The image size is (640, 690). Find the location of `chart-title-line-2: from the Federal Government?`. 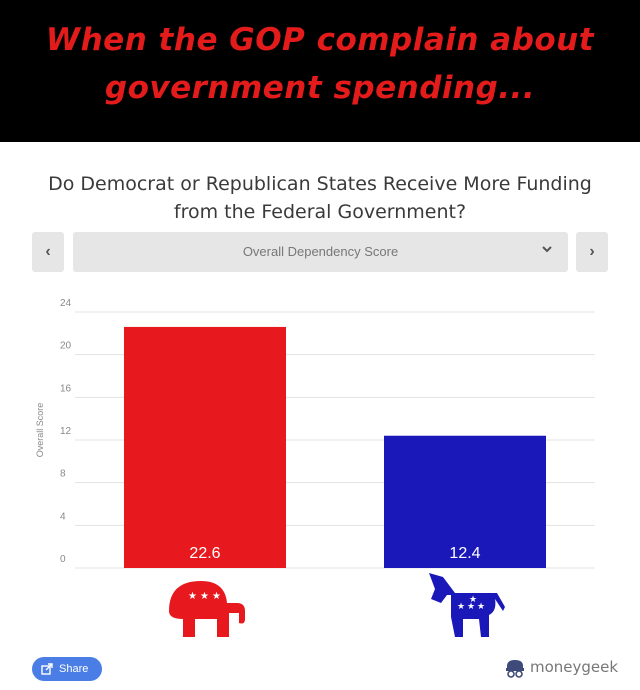

chart-title-line-2: from the Federal Government? is located at coordinates (320, 212).